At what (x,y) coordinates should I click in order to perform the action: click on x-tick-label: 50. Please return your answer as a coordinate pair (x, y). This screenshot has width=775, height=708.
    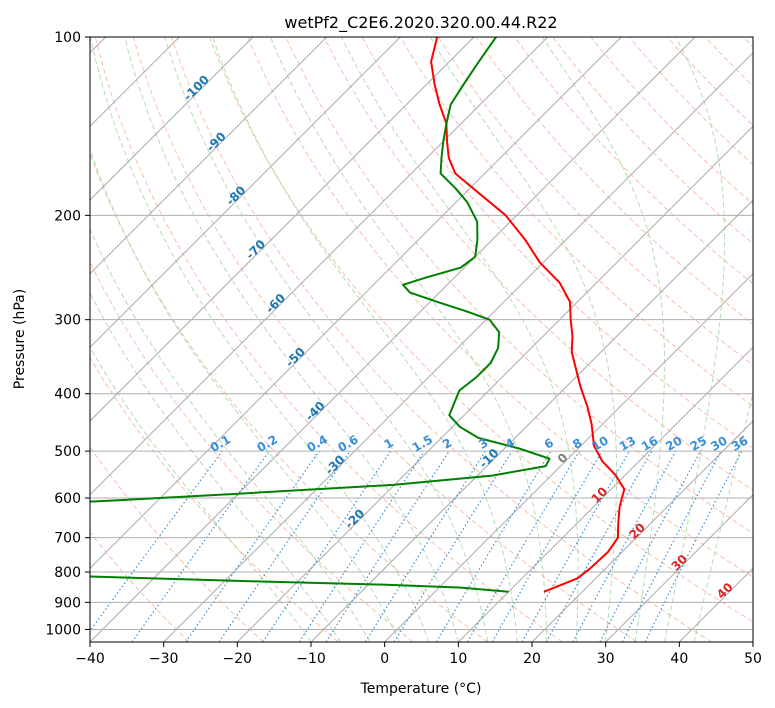
    Looking at the image, I should click on (753, 659).